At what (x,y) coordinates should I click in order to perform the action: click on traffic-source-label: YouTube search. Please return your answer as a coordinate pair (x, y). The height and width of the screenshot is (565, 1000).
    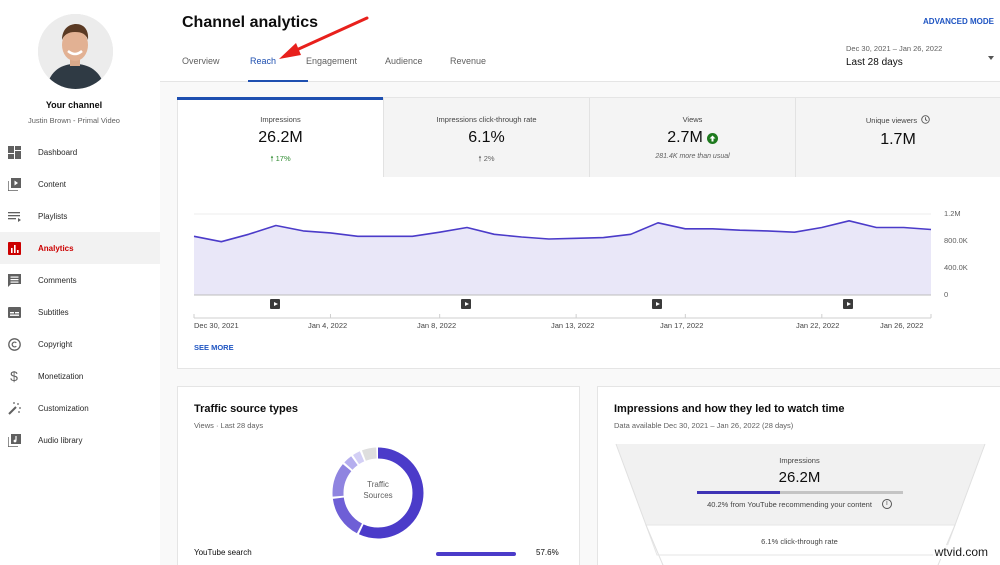
    Looking at the image, I should click on (223, 552).